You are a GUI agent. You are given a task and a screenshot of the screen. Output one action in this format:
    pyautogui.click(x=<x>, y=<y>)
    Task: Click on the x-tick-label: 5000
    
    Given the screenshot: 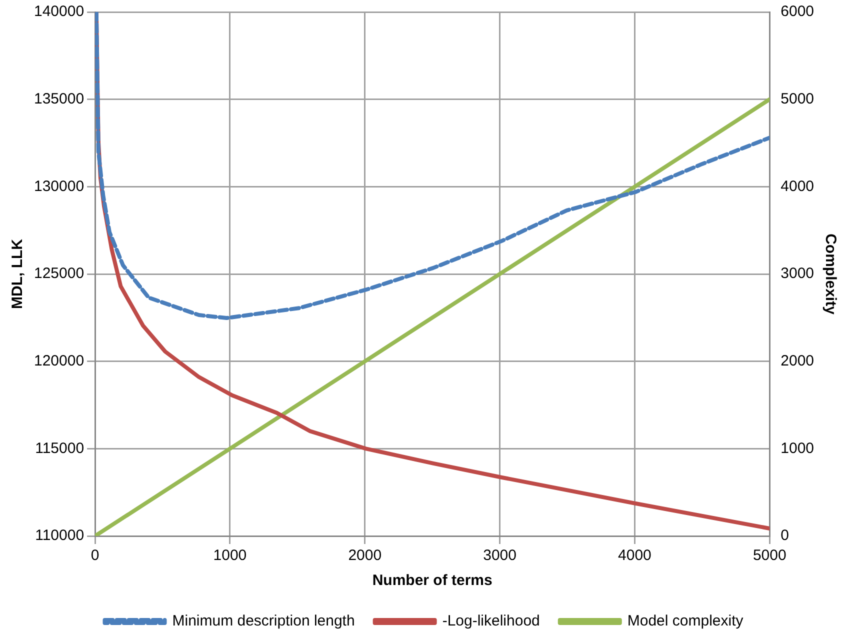 What is the action you would take?
    pyautogui.click(x=769, y=555)
    